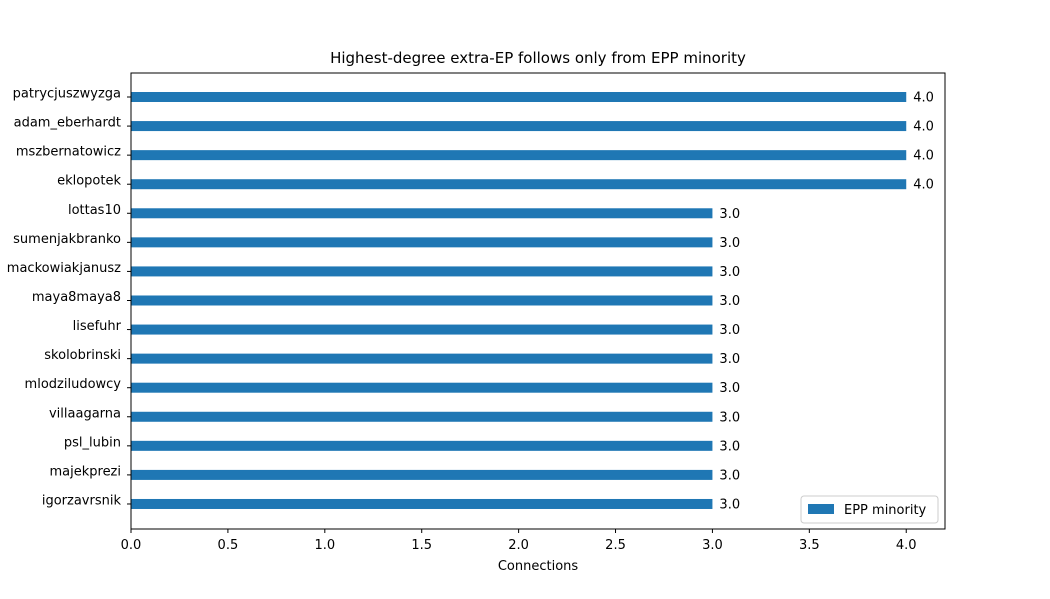 This screenshot has width=1050, height=599. Describe the element at coordinates (92, 442) in the screenshot. I see `y-tick-label: psl_lubin` at that location.